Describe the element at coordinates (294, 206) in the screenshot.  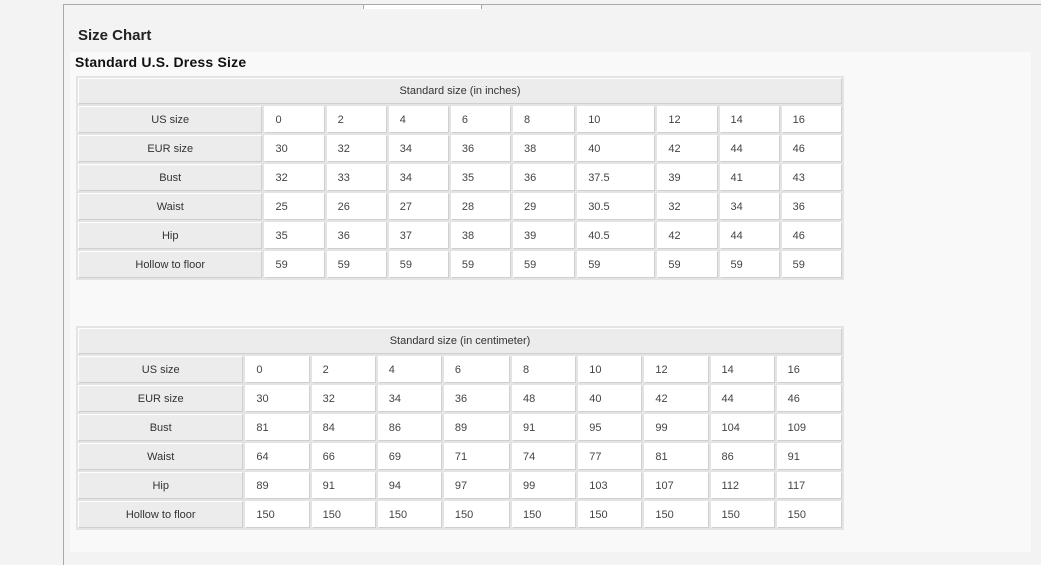
I see `table-cell: 25` at that location.